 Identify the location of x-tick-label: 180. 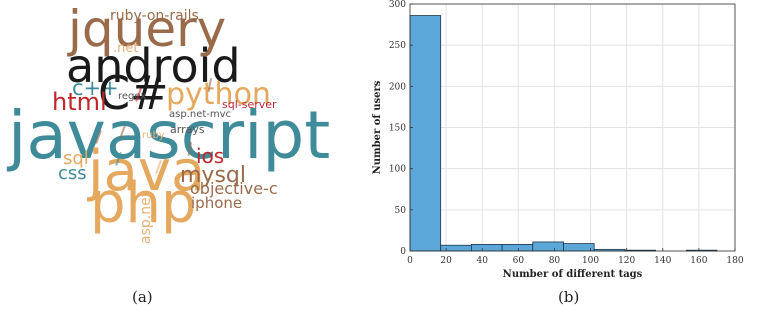
(734, 261).